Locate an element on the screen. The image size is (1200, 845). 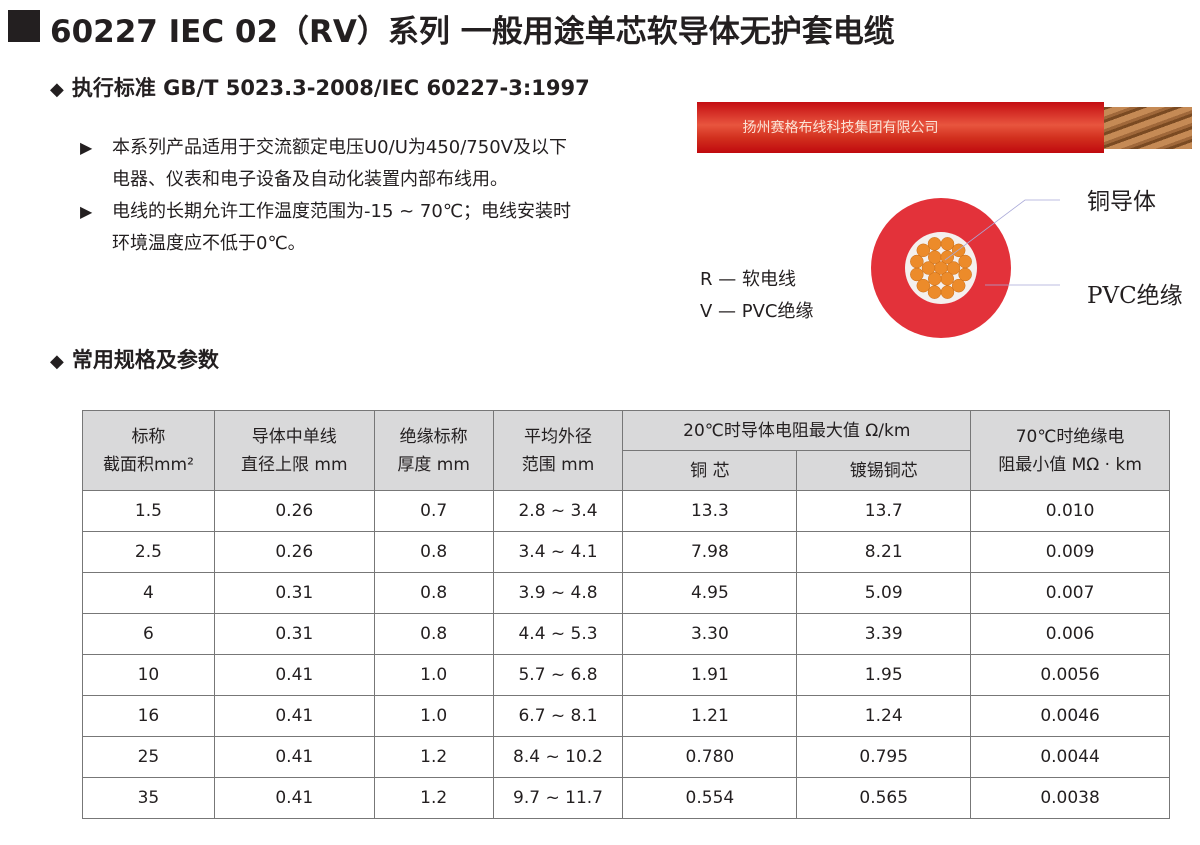
table-cell: 0.0056 is located at coordinates (1070, 675).